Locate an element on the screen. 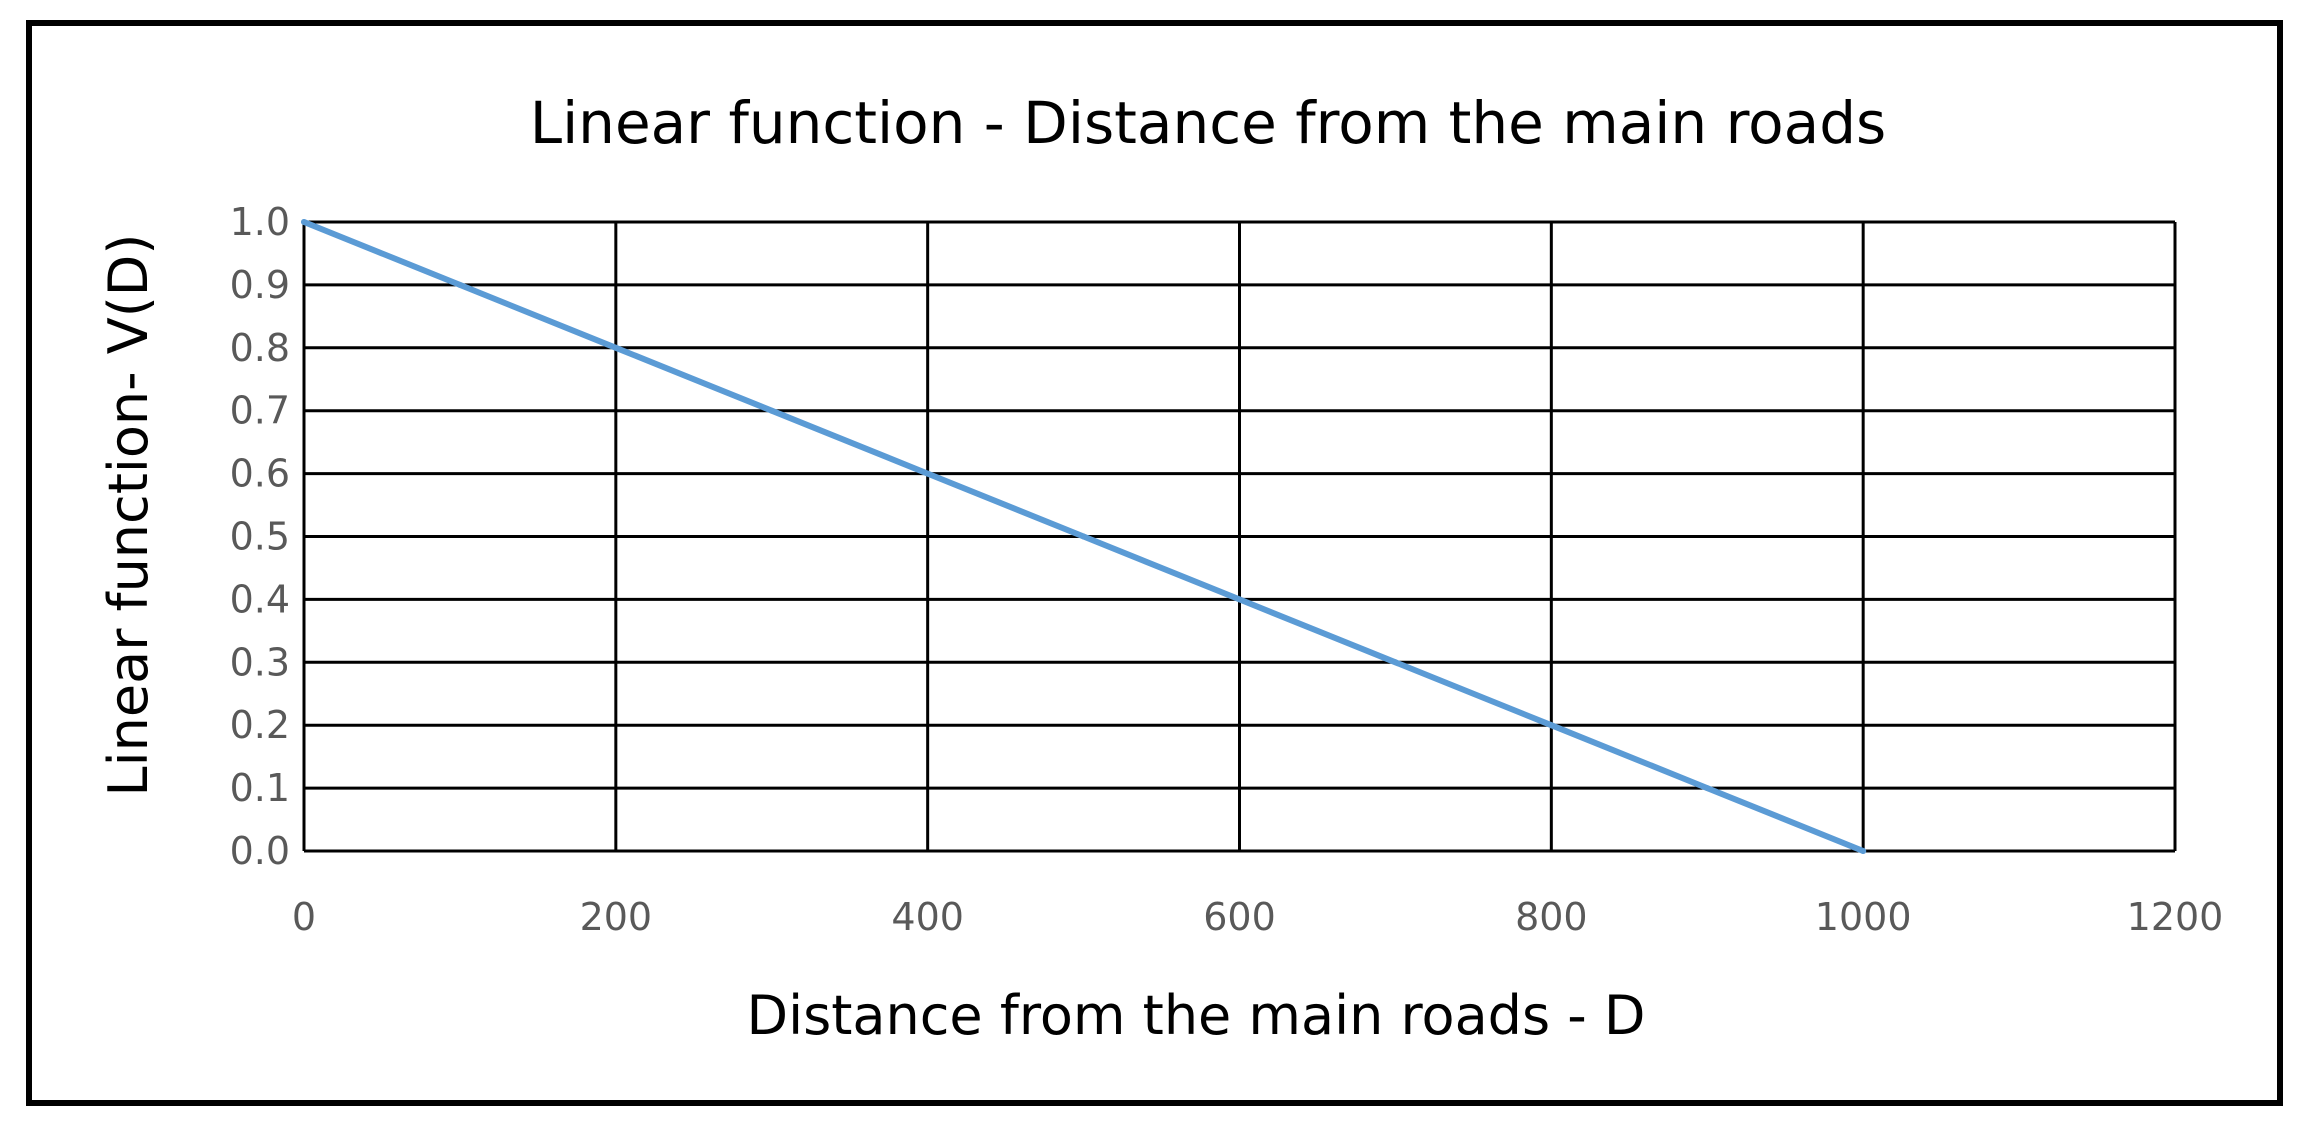  y-tick-label: 0.8 is located at coordinates (260, 348).